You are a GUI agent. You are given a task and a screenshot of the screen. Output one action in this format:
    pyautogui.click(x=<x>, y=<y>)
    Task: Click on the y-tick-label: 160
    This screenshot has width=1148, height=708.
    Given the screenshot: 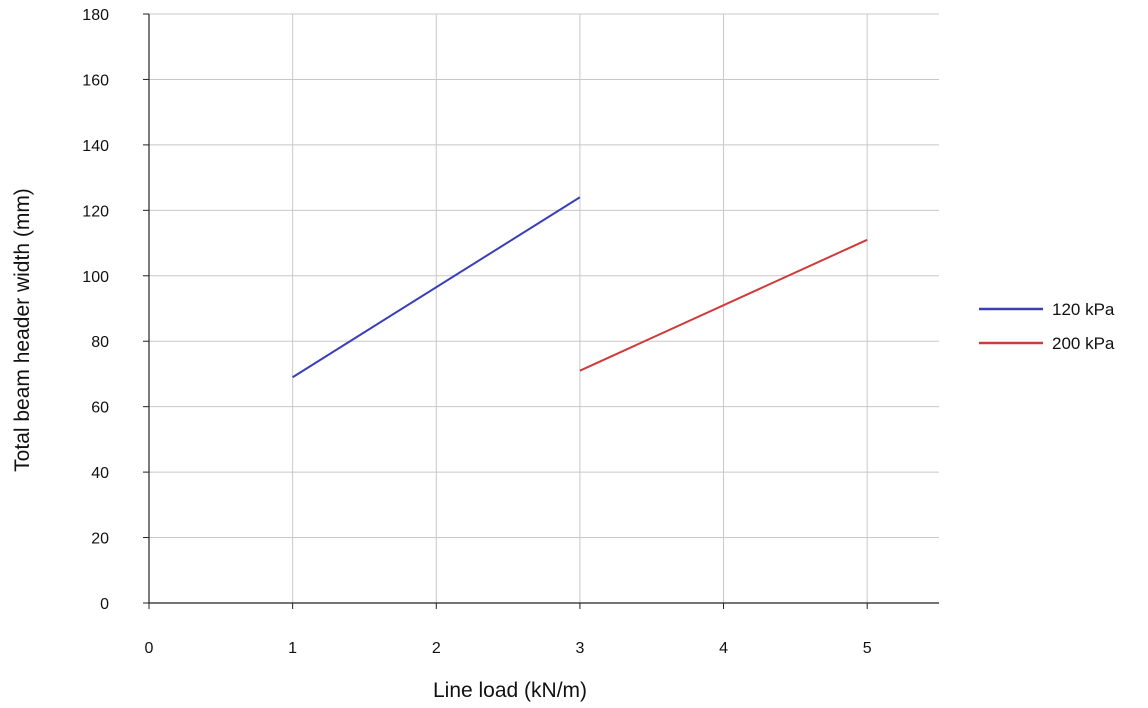 What is the action you would take?
    pyautogui.click(x=95, y=80)
    